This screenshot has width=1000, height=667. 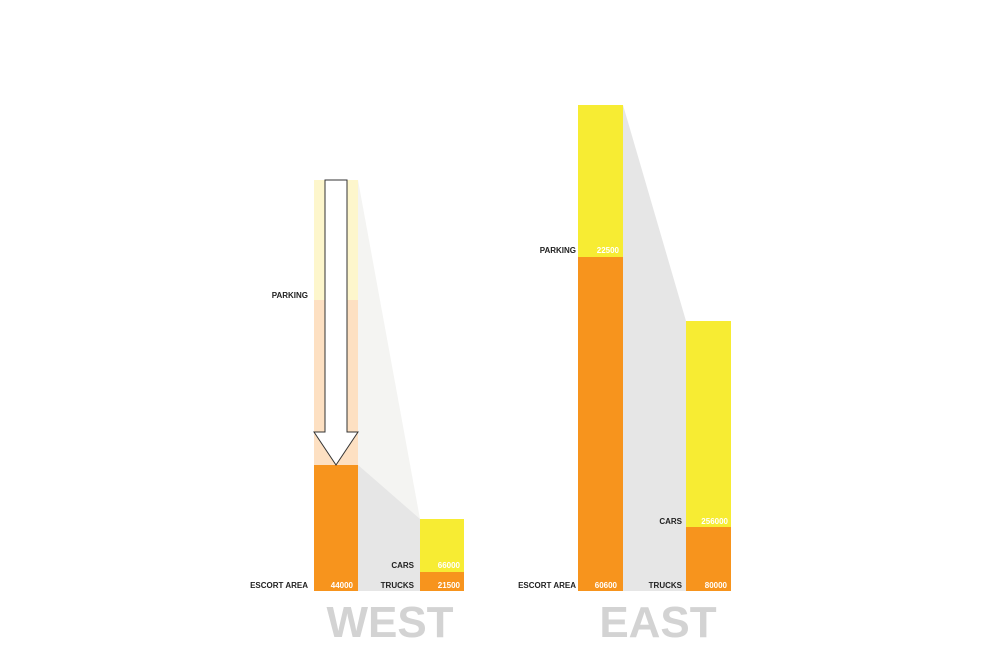 What do you see at coordinates (714, 521) in the screenshot?
I see `value: 256000` at bounding box center [714, 521].